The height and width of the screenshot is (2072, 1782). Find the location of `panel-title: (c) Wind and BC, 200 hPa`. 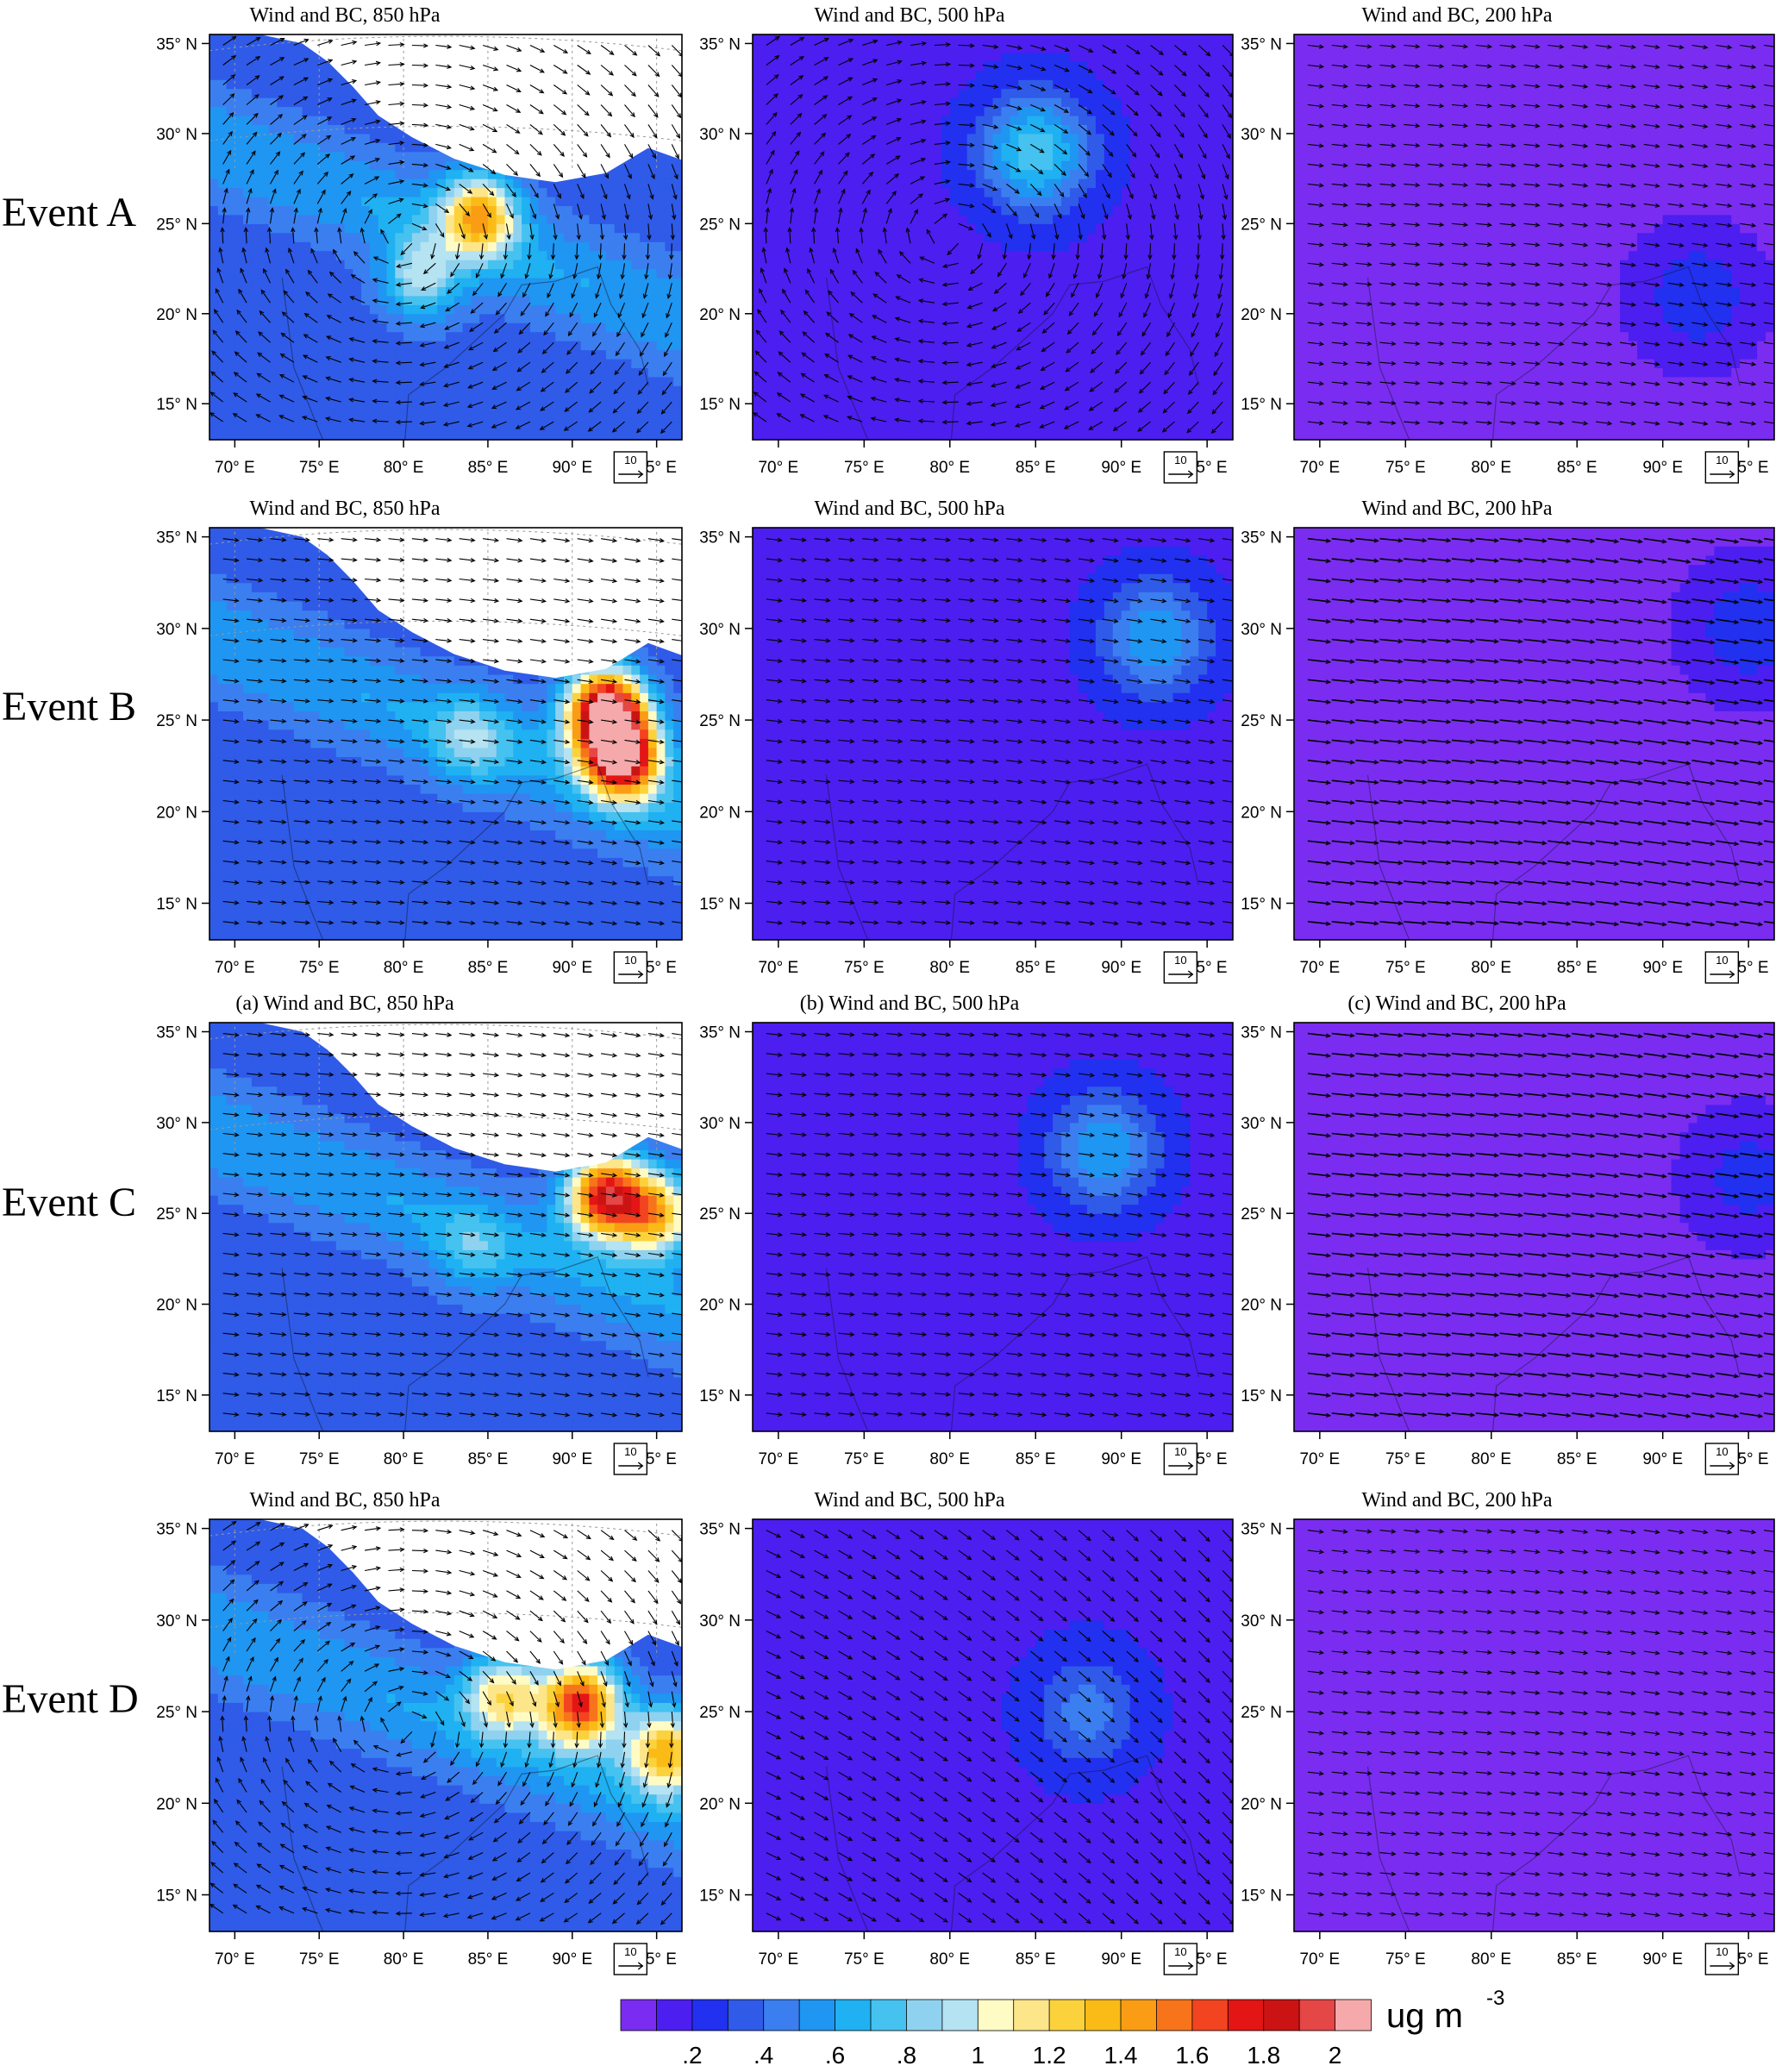

panel-title: (c) Wind and BC, 200 hPa is located at coordinates (1456, 1003).